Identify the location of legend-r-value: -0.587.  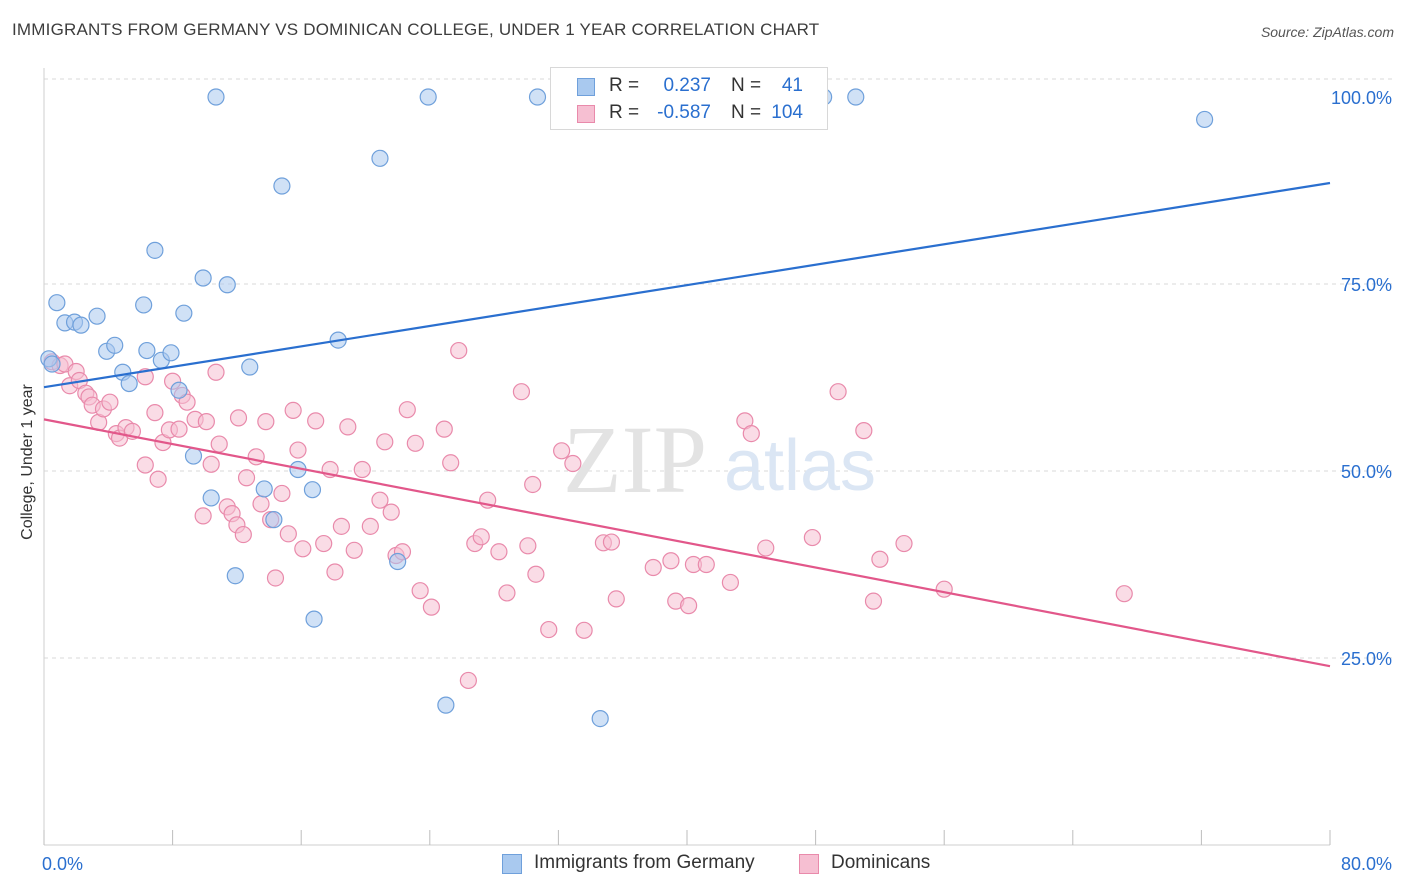
(684, 112).